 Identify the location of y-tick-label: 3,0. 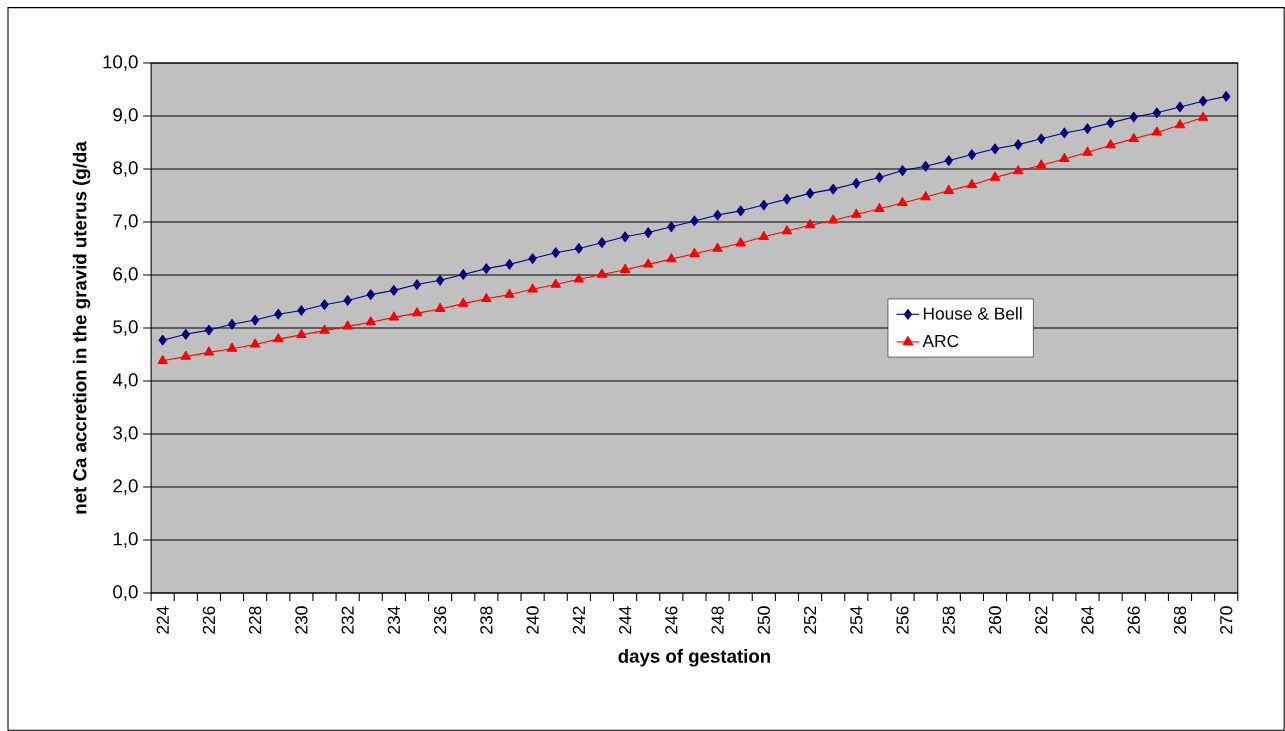
(125, 434).